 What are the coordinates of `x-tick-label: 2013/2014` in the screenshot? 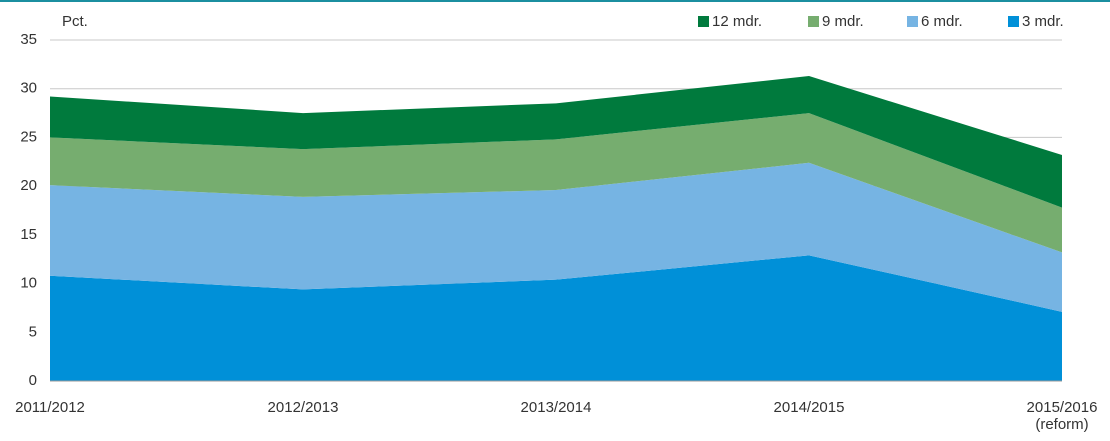 It's located at (556, 407).